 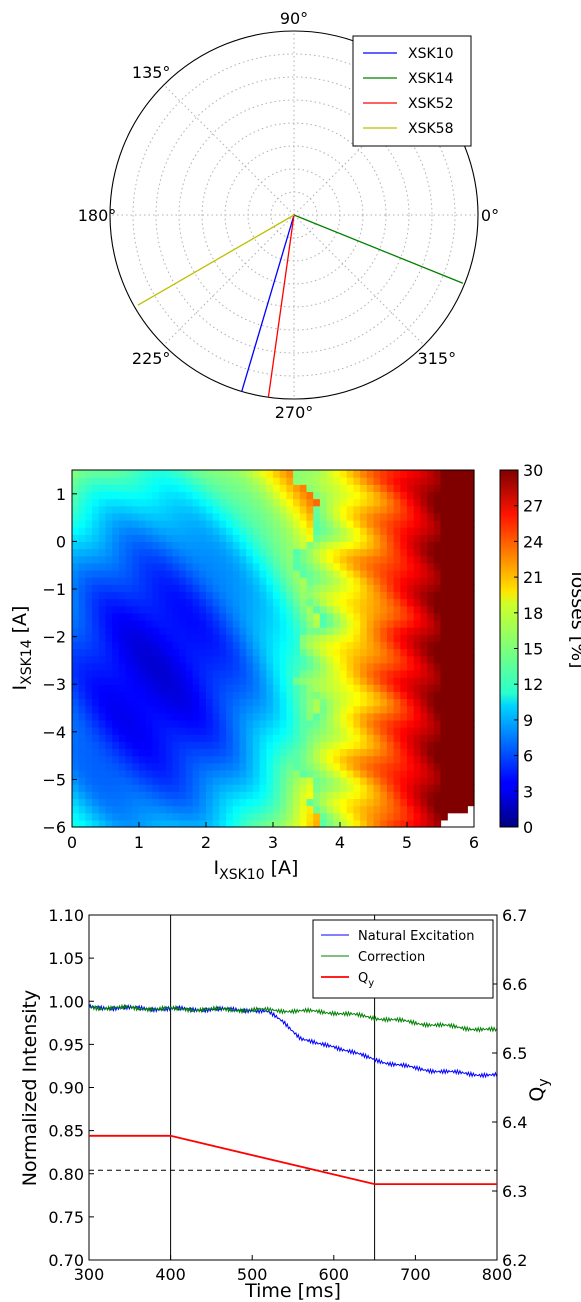 What do you see at coordinates (430, 54) in the screenshot?
I see `polar-legend-label: XSK10` at bounding box center [430, 54].